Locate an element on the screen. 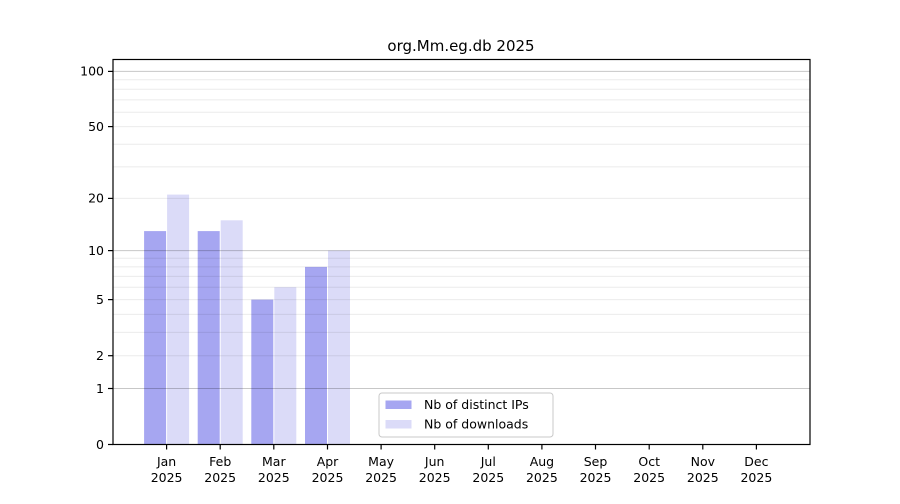 This screenshot has width=900, height=504. x-tick-year-jul: 2025 is located at coordinates (488, 477).